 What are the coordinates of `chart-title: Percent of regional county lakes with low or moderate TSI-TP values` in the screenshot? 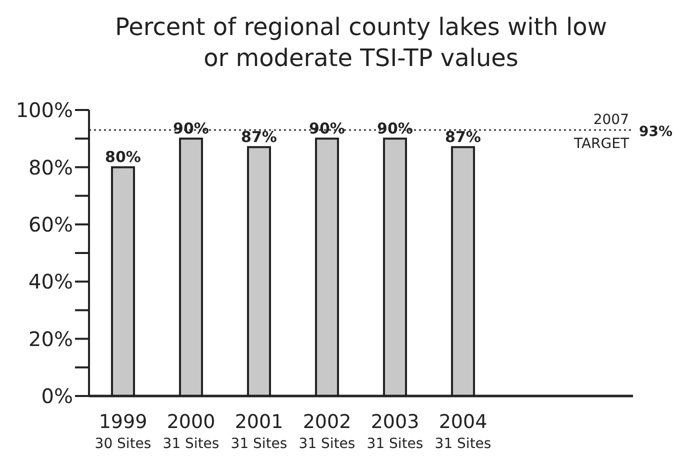 It's located at (361, 43).